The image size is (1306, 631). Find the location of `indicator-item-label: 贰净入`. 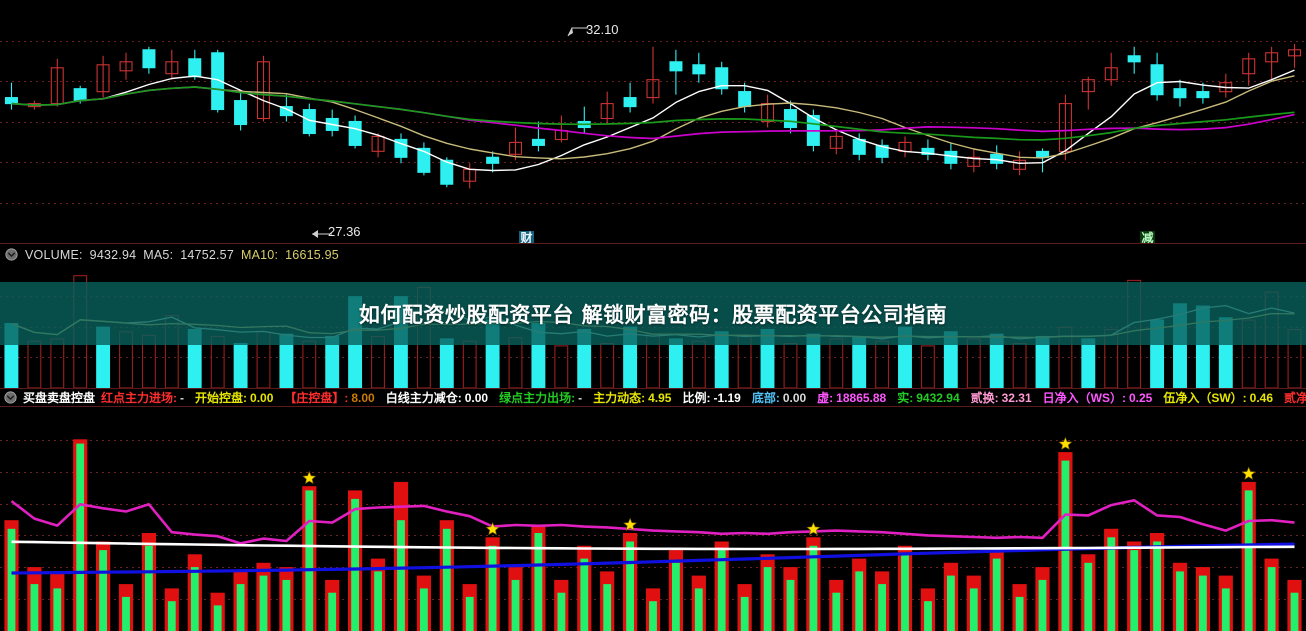

indicator-item-label: 贰净入 is located at coordinates (1295, 398).